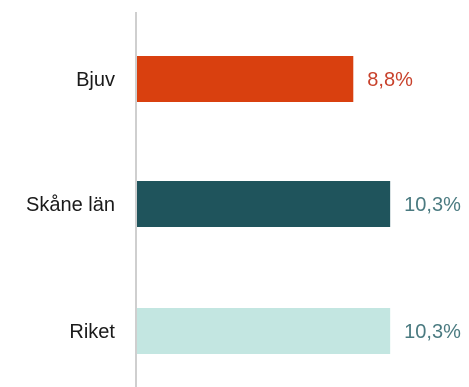 Image resolution: width=469 pixels, height=387 pixels. What do you see at coordinates (92, 332) in the screenshot?
I see `category-label: Riket` at bounding box center [92, 332].